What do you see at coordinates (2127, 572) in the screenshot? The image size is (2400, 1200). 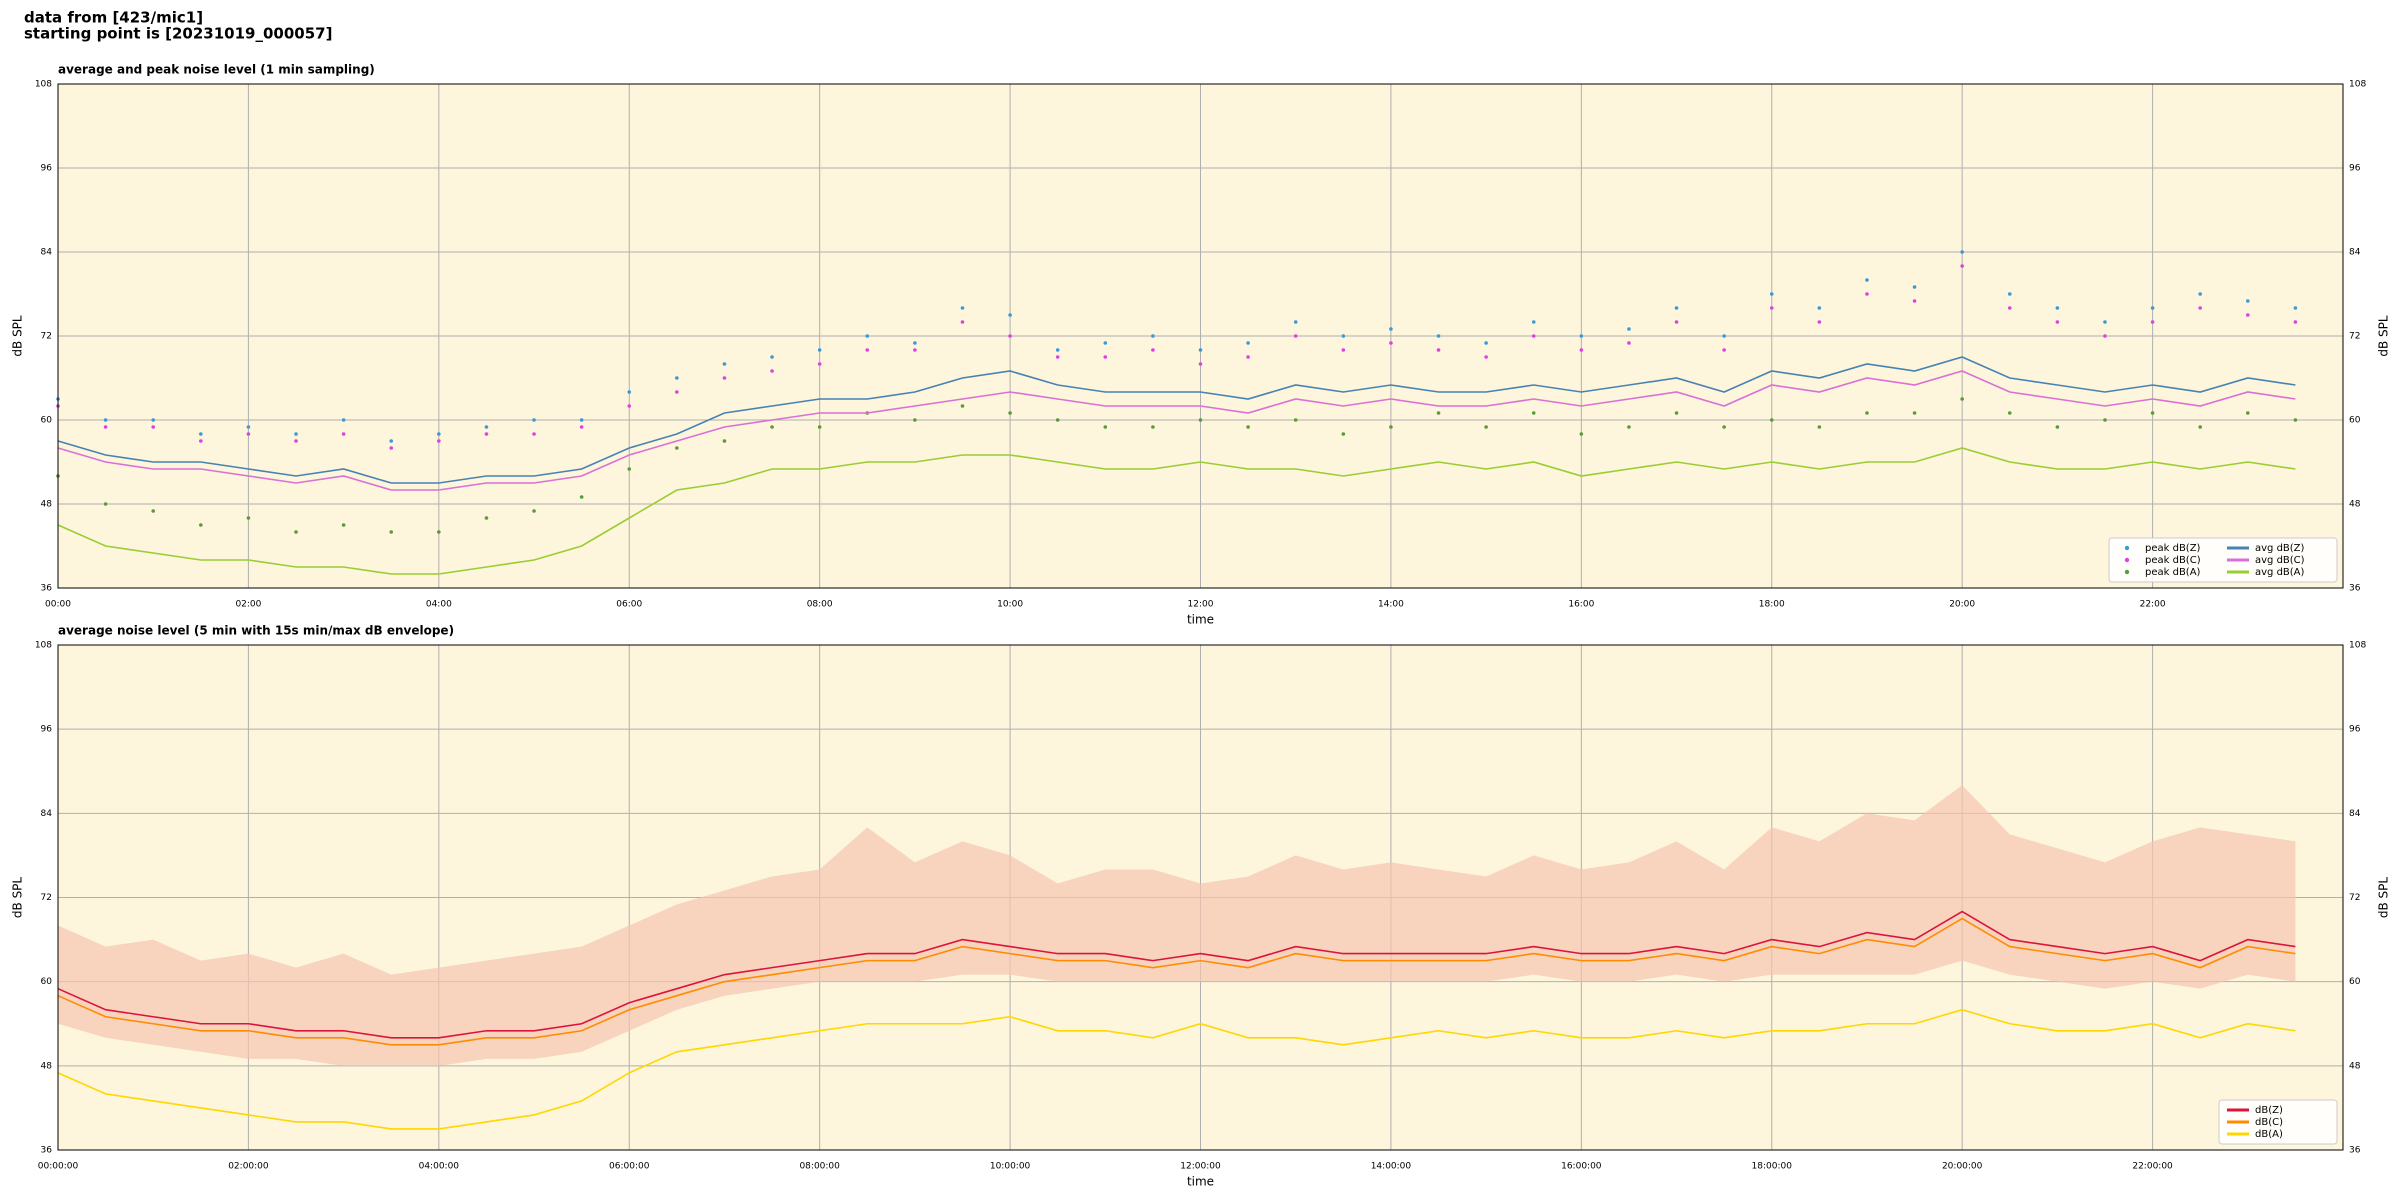 I see `legend-marker` at bounding box center [2127, 572].